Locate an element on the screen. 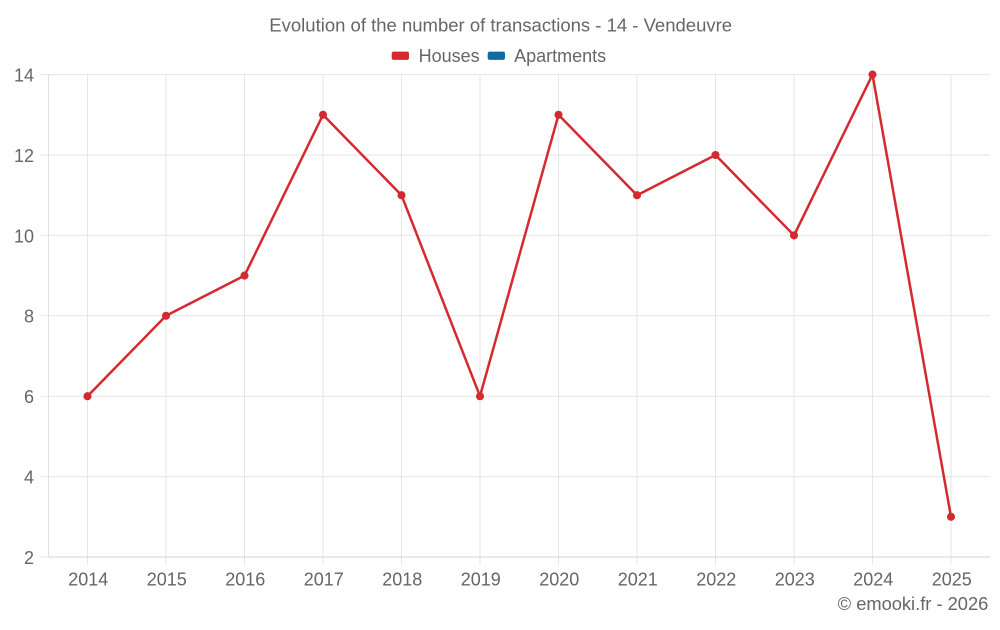 The width and height of the screenshot is (1000, 630). svg-text: 14 is located at coordinates (24, 76).